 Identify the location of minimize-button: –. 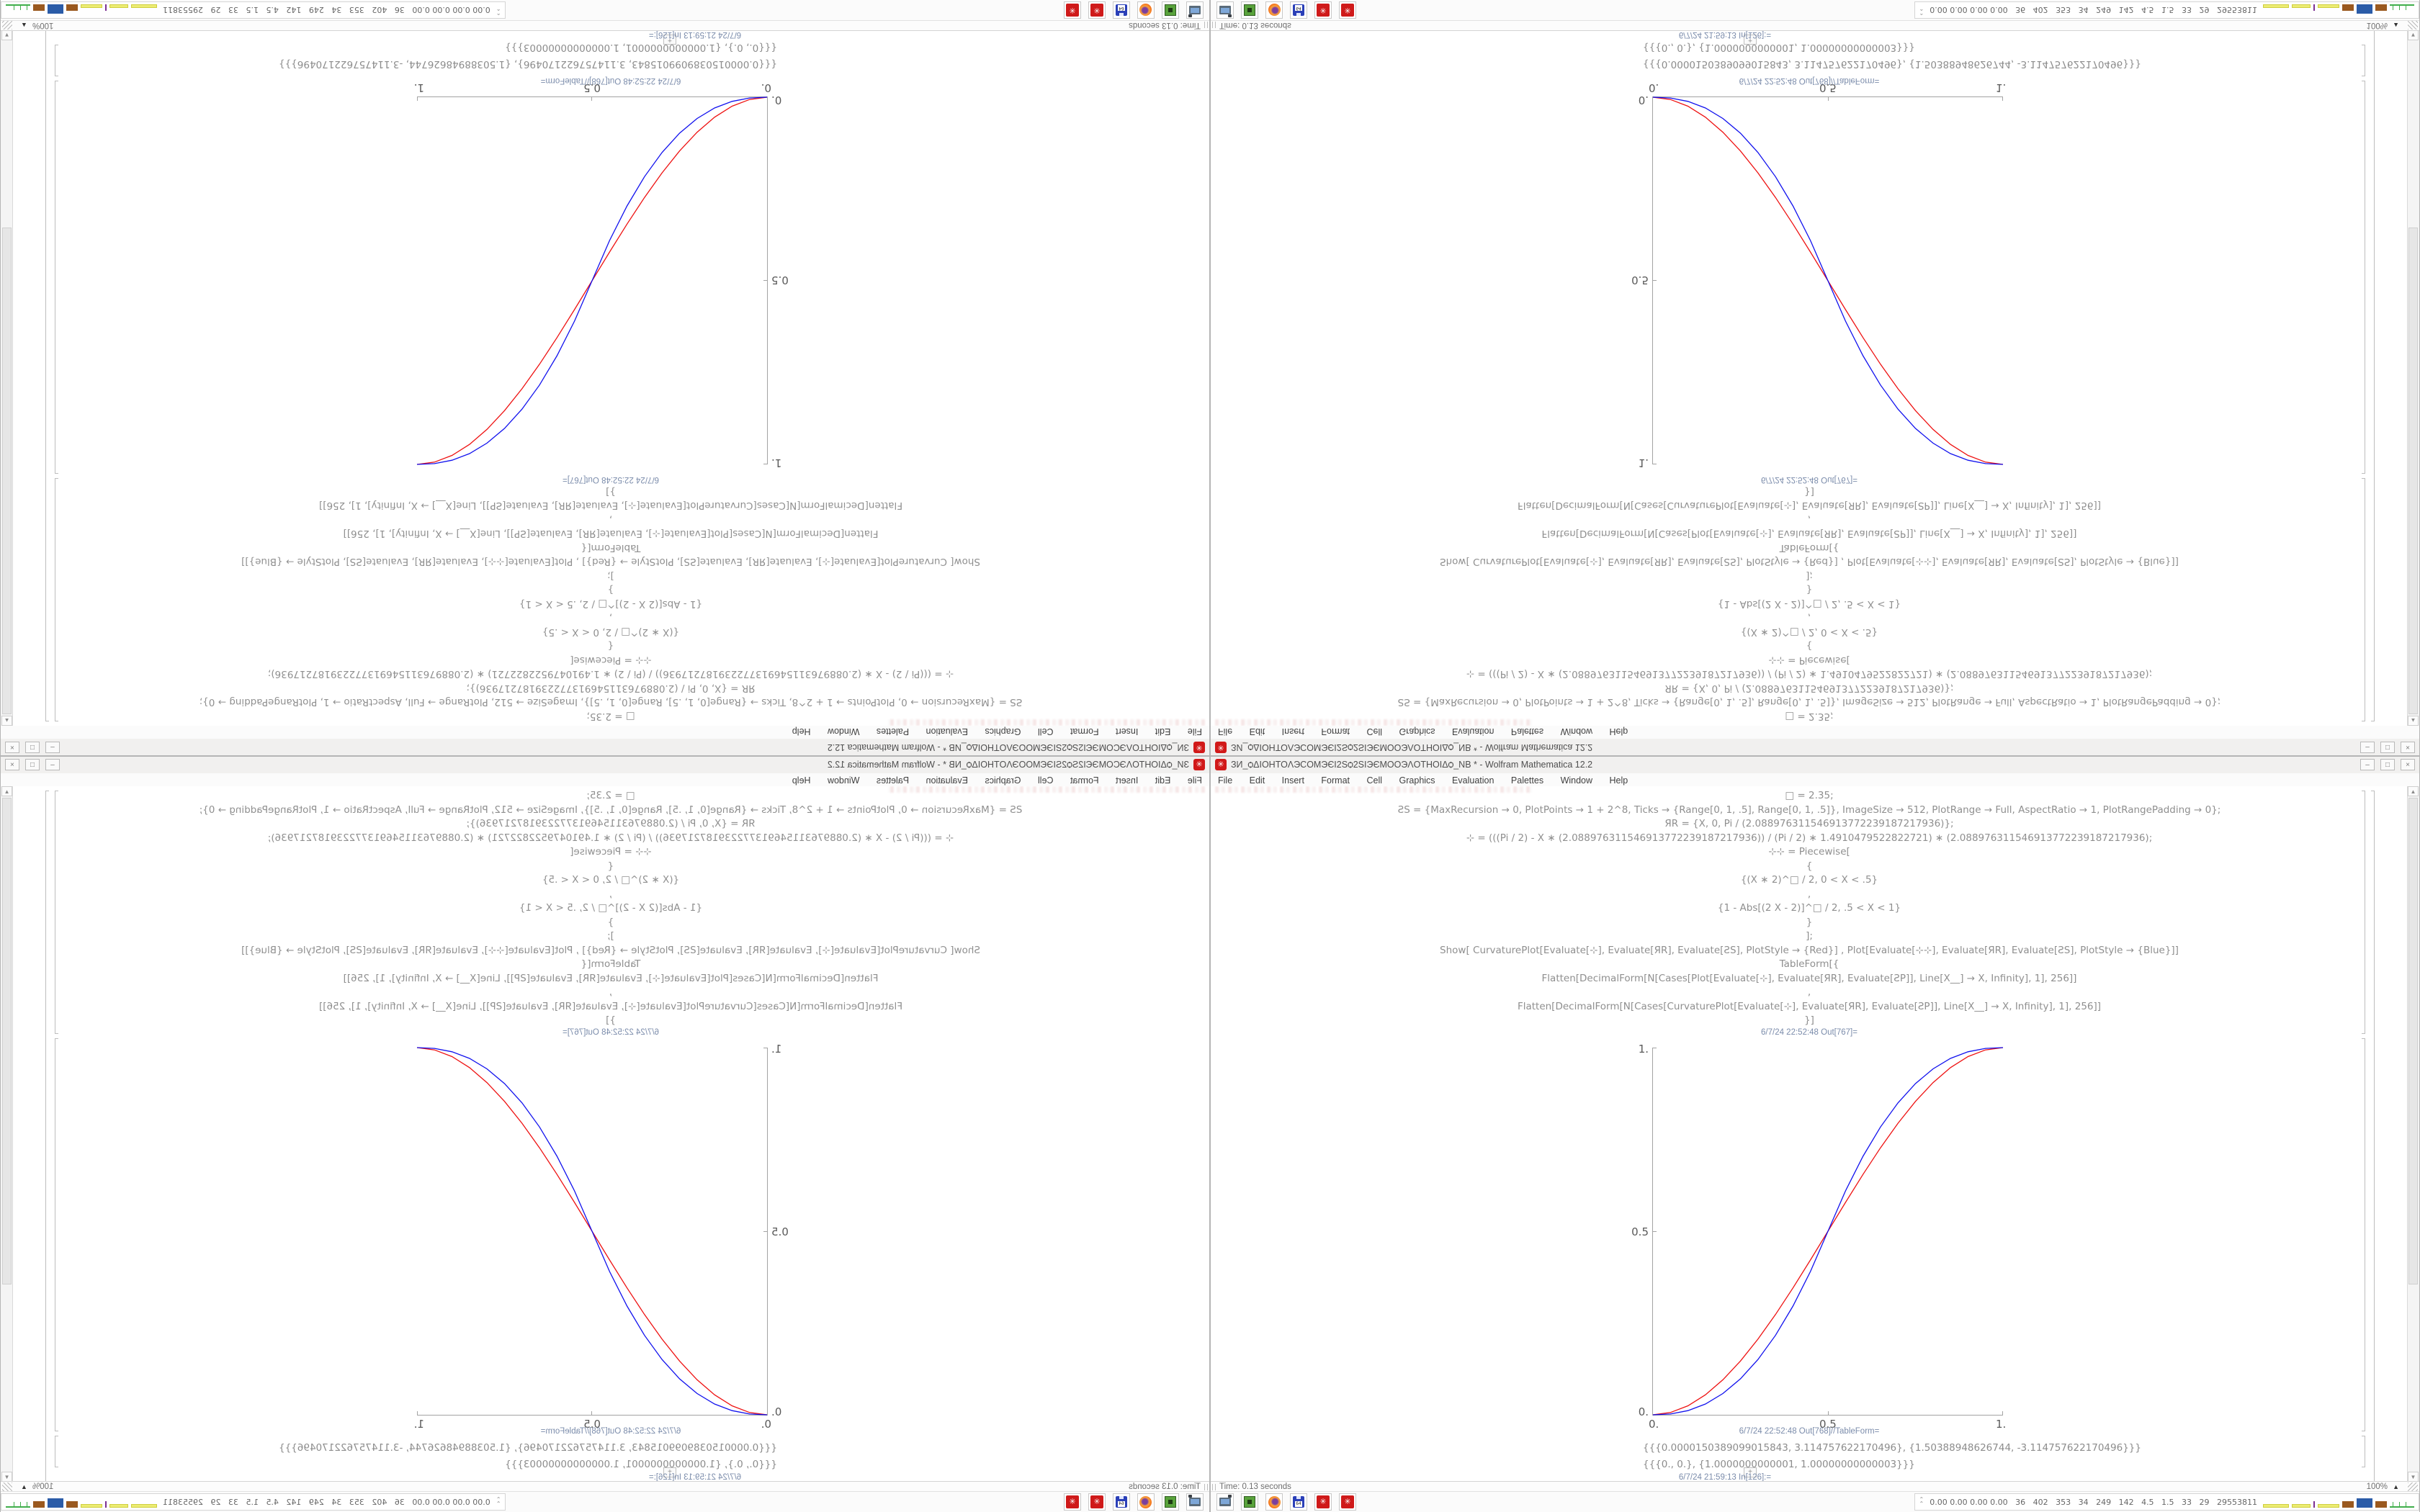
(2367, 747).